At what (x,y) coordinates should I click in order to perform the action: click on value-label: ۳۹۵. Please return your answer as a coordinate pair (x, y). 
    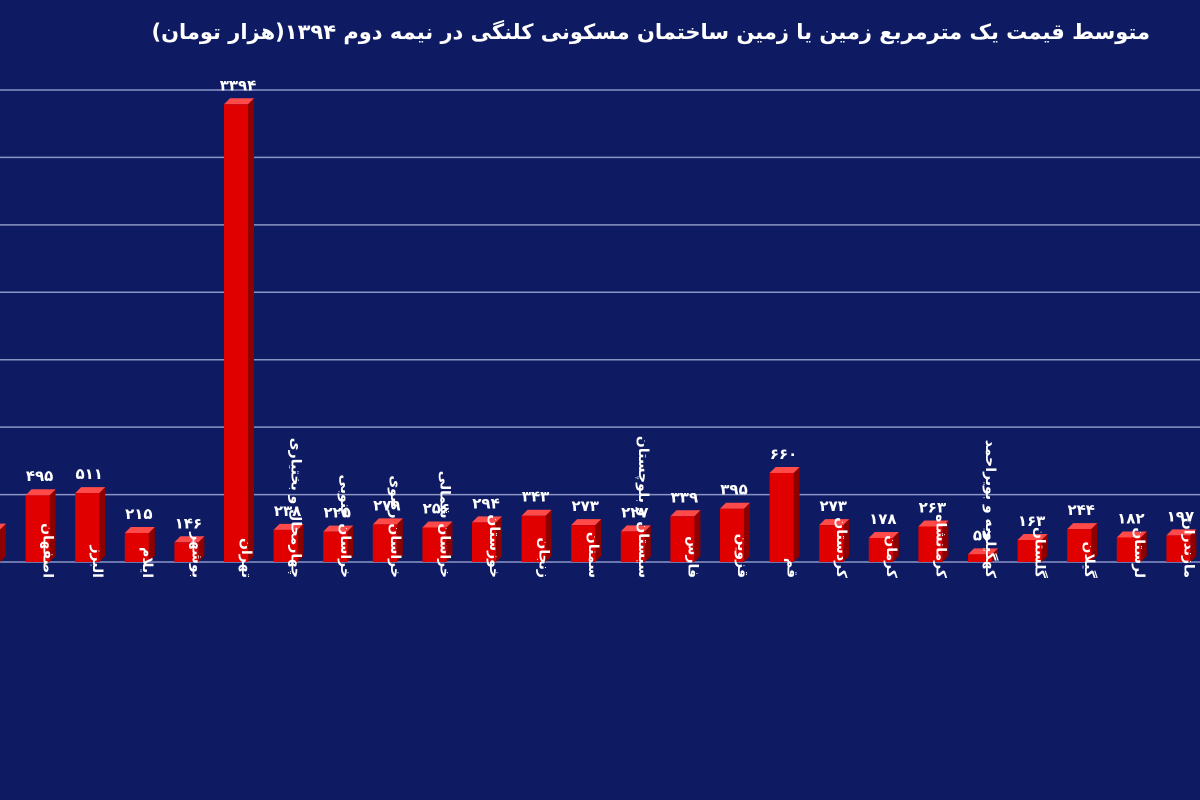
    Looking at the image, I should click on (733, 490).